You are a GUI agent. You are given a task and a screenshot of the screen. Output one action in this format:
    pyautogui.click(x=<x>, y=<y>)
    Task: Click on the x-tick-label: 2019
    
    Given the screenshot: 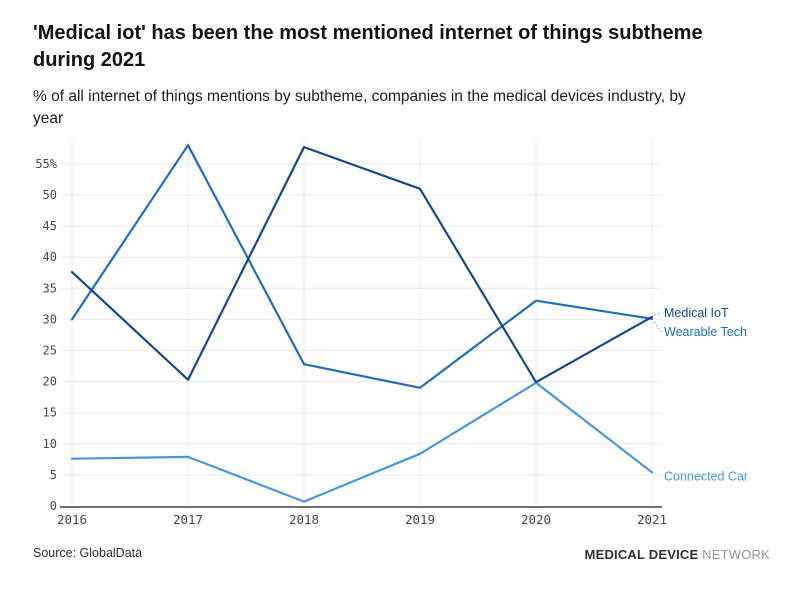 What is the action you would take?
    pyautogui.click(x=420, y=519)
    